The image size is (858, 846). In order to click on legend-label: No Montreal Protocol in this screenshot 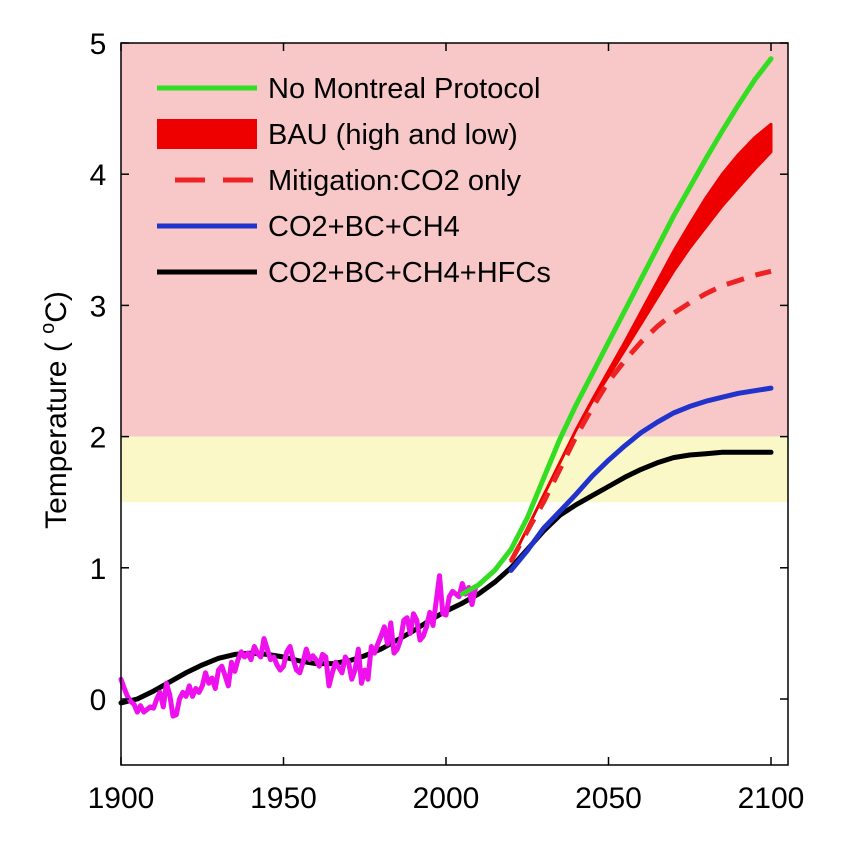, I will do `click(404, 89)`.